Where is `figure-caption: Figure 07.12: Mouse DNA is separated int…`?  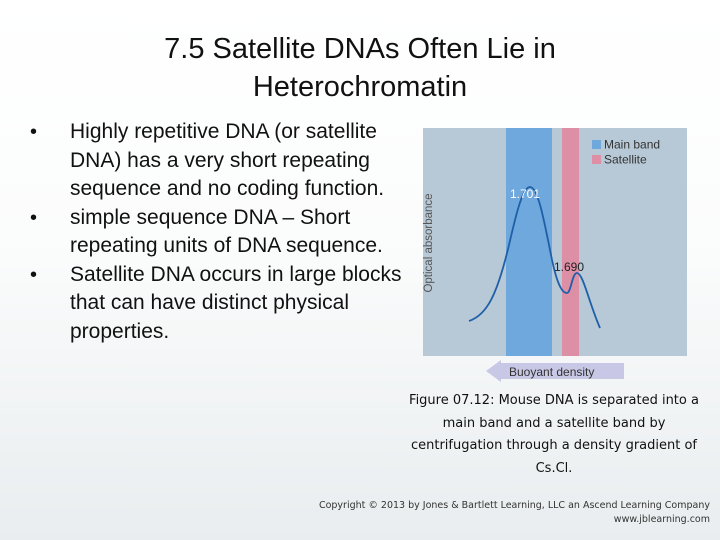 figure-caption: Figure 07.12: Mouse DNA is separated int… is located at coordinates (554, 434).